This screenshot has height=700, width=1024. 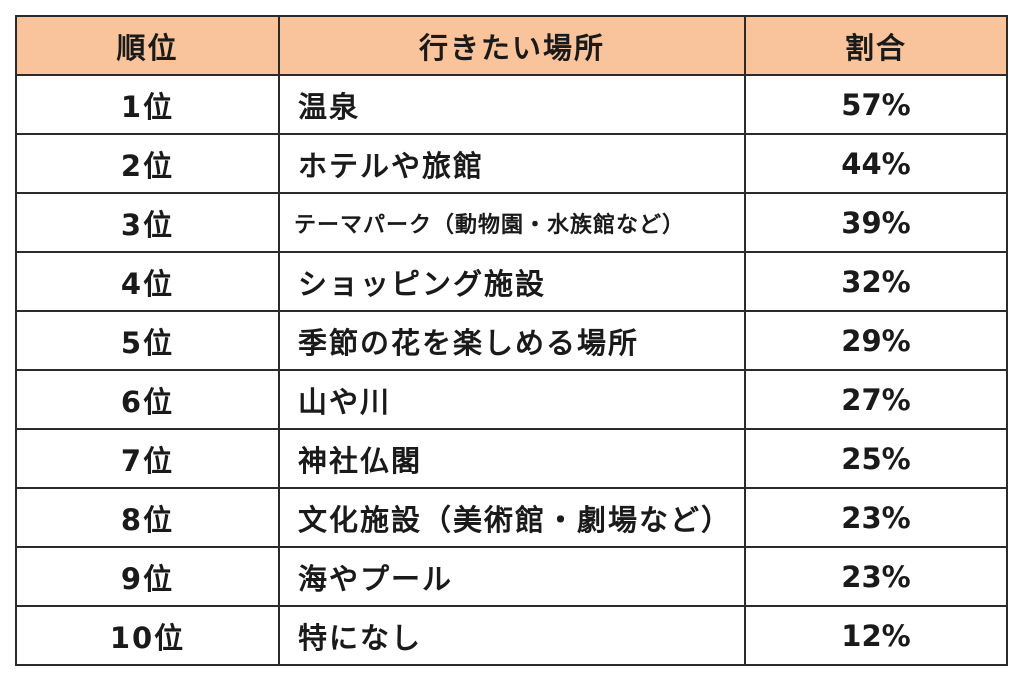 What do you see at coordinates (876, 45) in the screenshot?
I see `header-ratio: 割合` at bounding box center [876, 45].